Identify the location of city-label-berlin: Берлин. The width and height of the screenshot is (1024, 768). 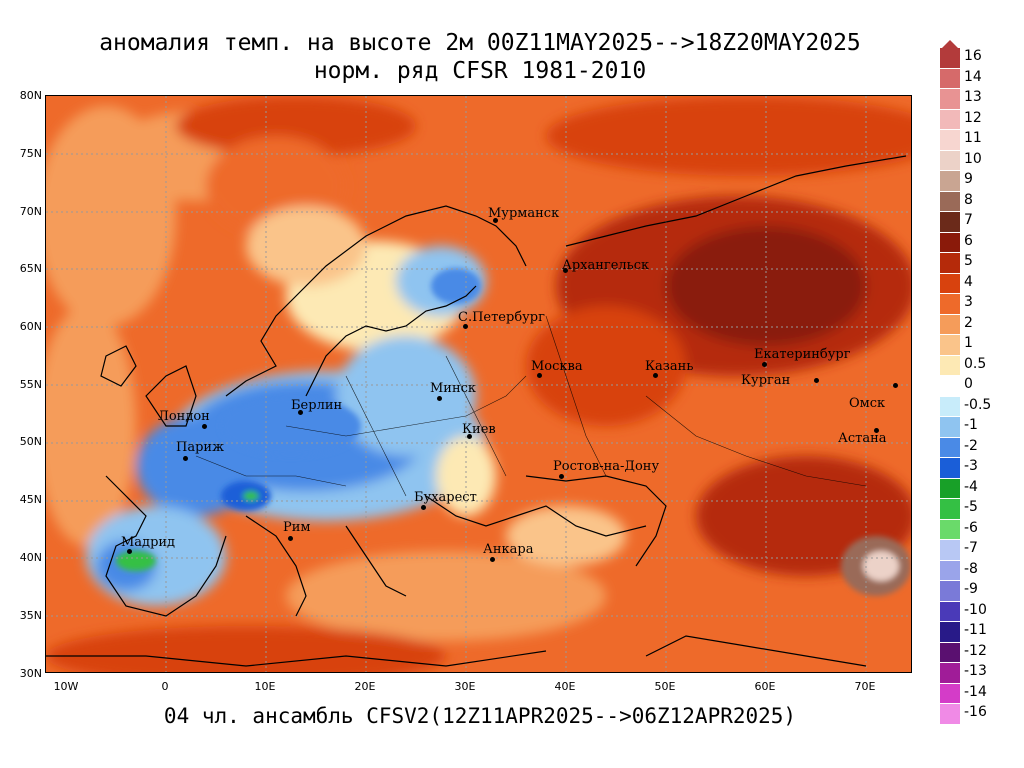
(317, 405).